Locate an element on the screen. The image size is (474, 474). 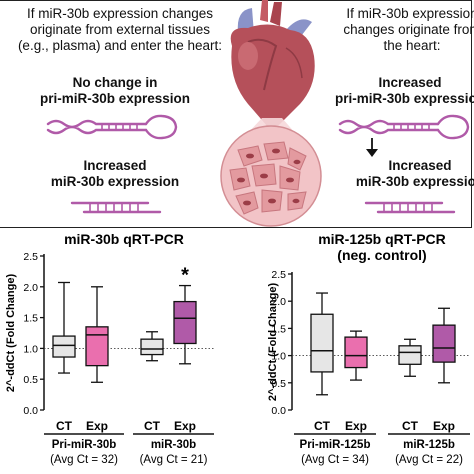
significance-marker: * is located at coordinates (185, 276).